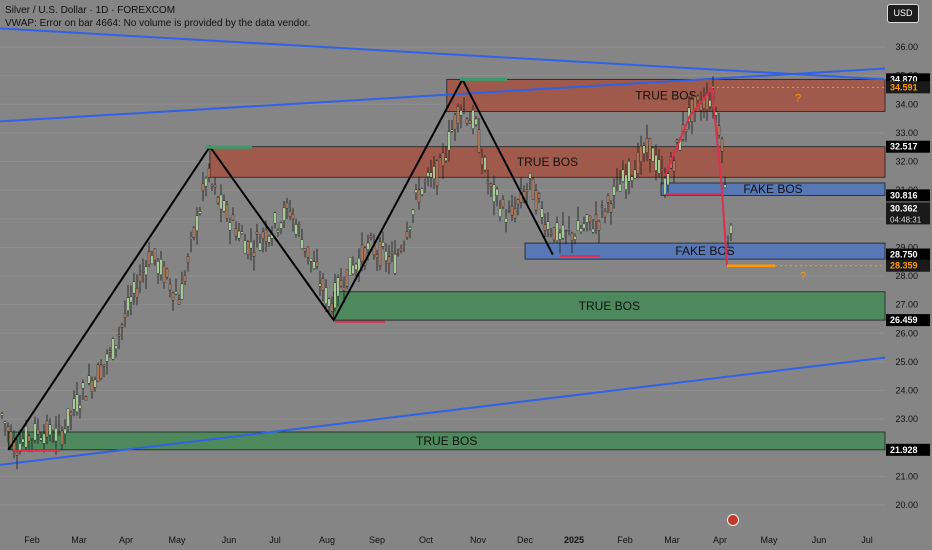 Image resolution: width=932 pixels, height=550 pixels. Describe the element at coordinates (906, 276) in the screenshot. I see `y-tick-label: 28.00` at that location.